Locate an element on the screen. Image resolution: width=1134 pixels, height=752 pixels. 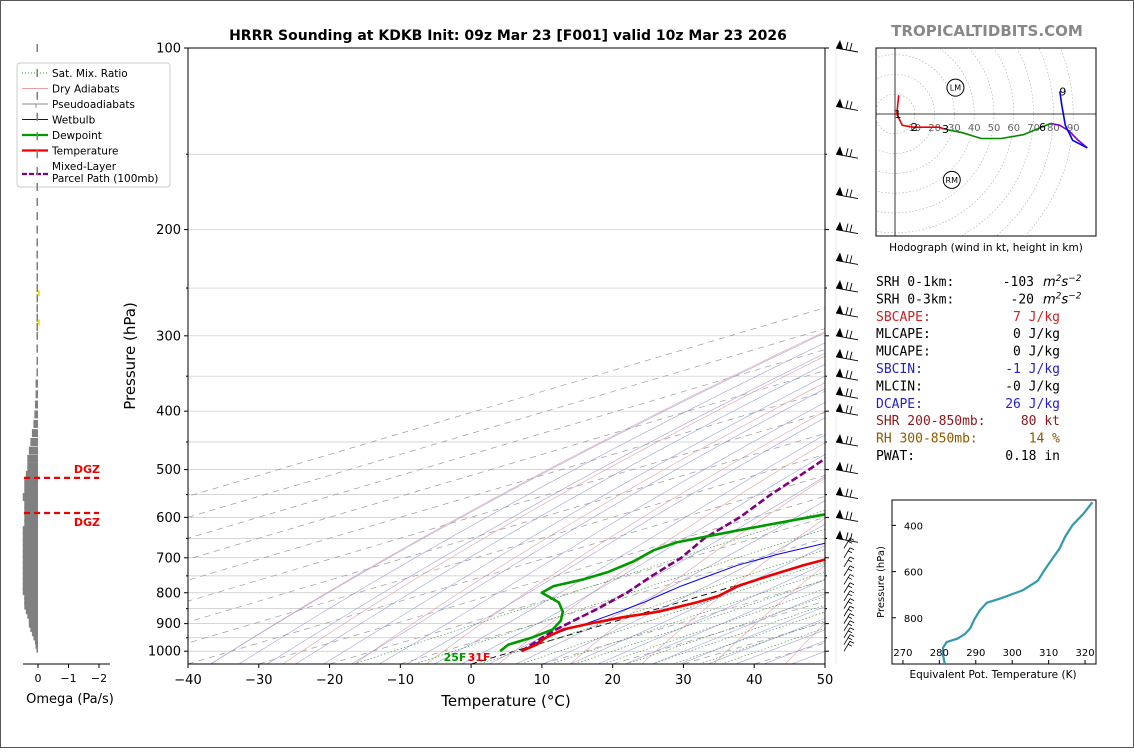
theta-e-y-tick-label: 600 is located at coordinates (913, 573).